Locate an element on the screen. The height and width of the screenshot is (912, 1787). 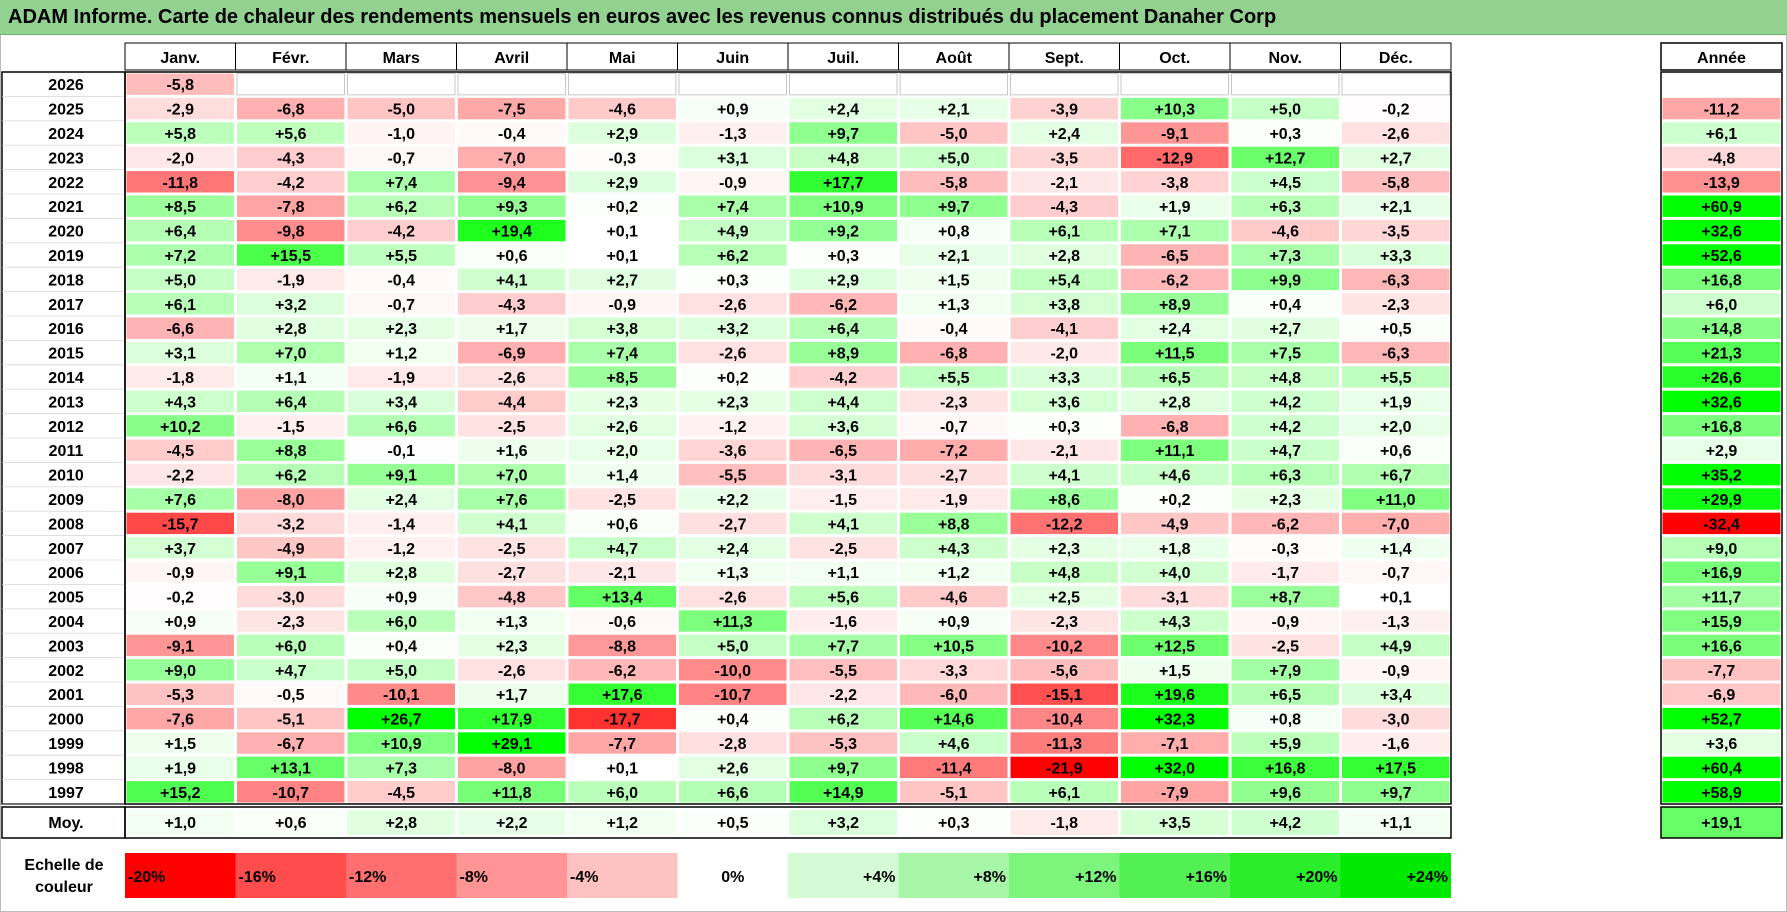
annual-header-label: Année is located at coordinates (1721, 58).